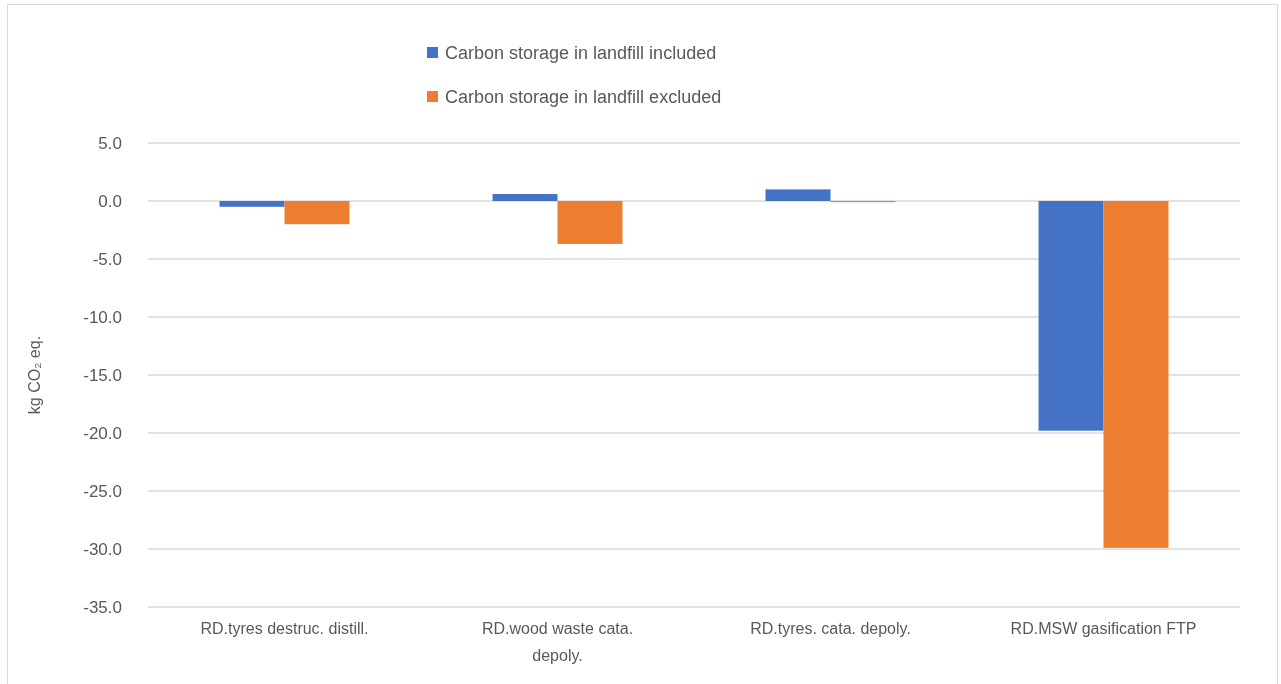 Image resolution: width=1281 pixels, height=684 pixels. Describe the element at coordinates (102, 433) in the screenshot. I see `y-tick-label: -20.0` at that location.